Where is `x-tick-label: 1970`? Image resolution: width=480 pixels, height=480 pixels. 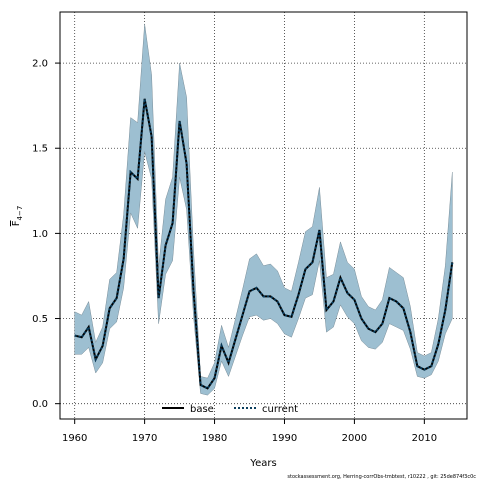
x-tick-label: 1970 is located at coordinates (144, 438).